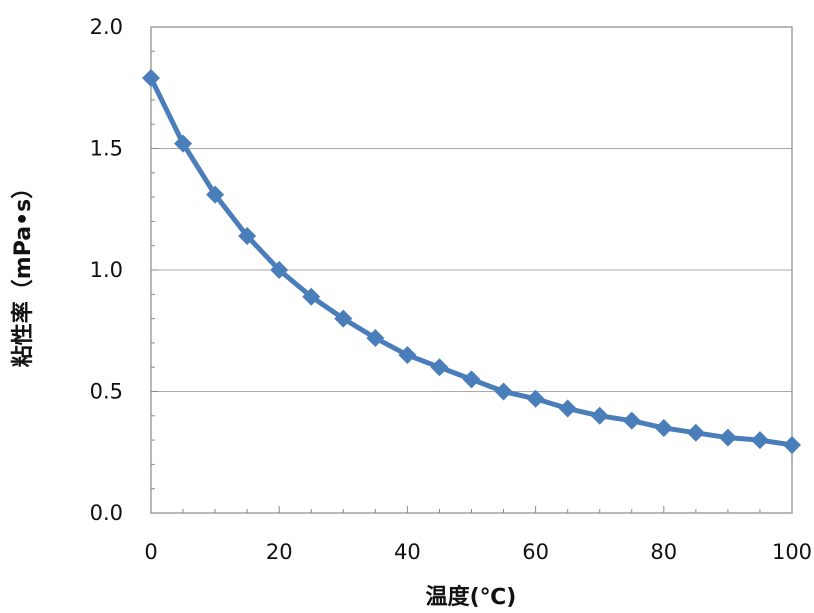  I want to click on y-tick-label: 1.0, so click(106, 270).